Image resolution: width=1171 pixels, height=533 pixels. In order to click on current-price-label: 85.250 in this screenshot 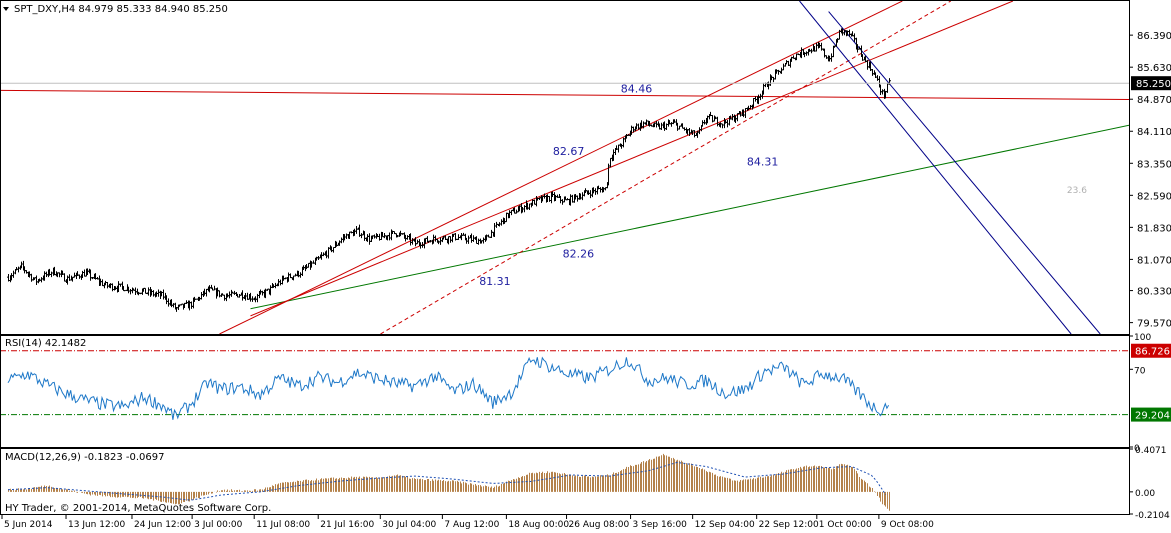, I will do `click(1153, 84)`.